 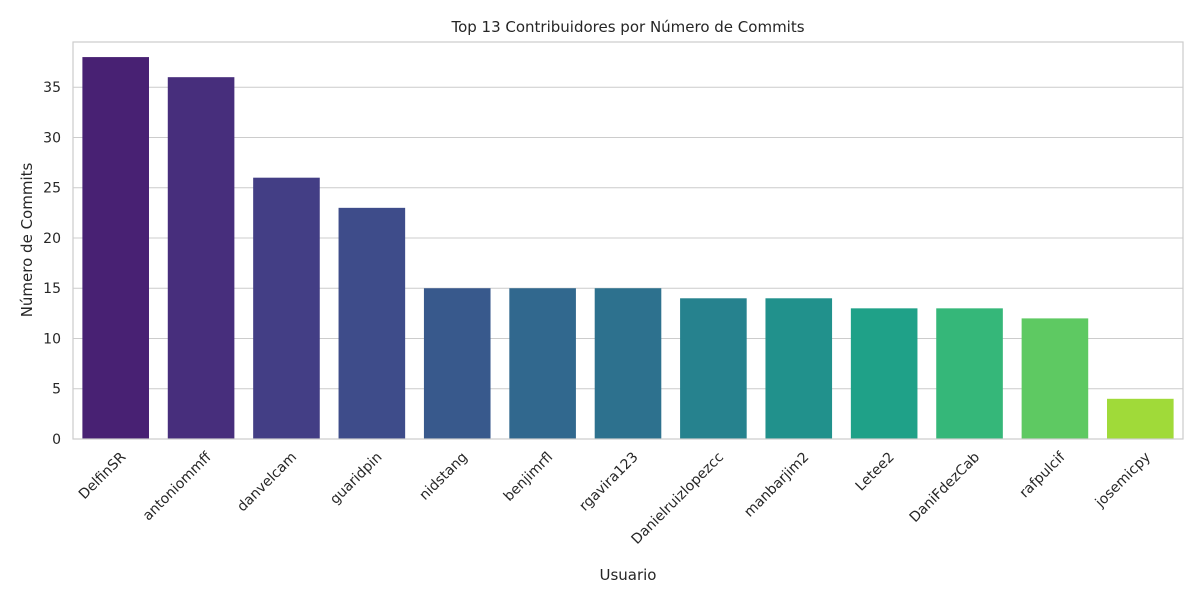 I want to click on bar-antoniommff, so click(x=201, y=258).